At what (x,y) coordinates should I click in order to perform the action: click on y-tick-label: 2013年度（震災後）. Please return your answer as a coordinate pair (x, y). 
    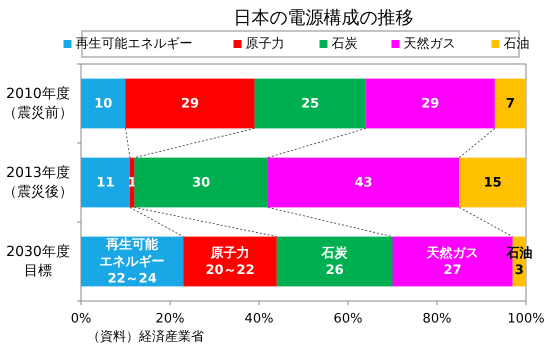
    Looking at the image, I should click on (38, 182).